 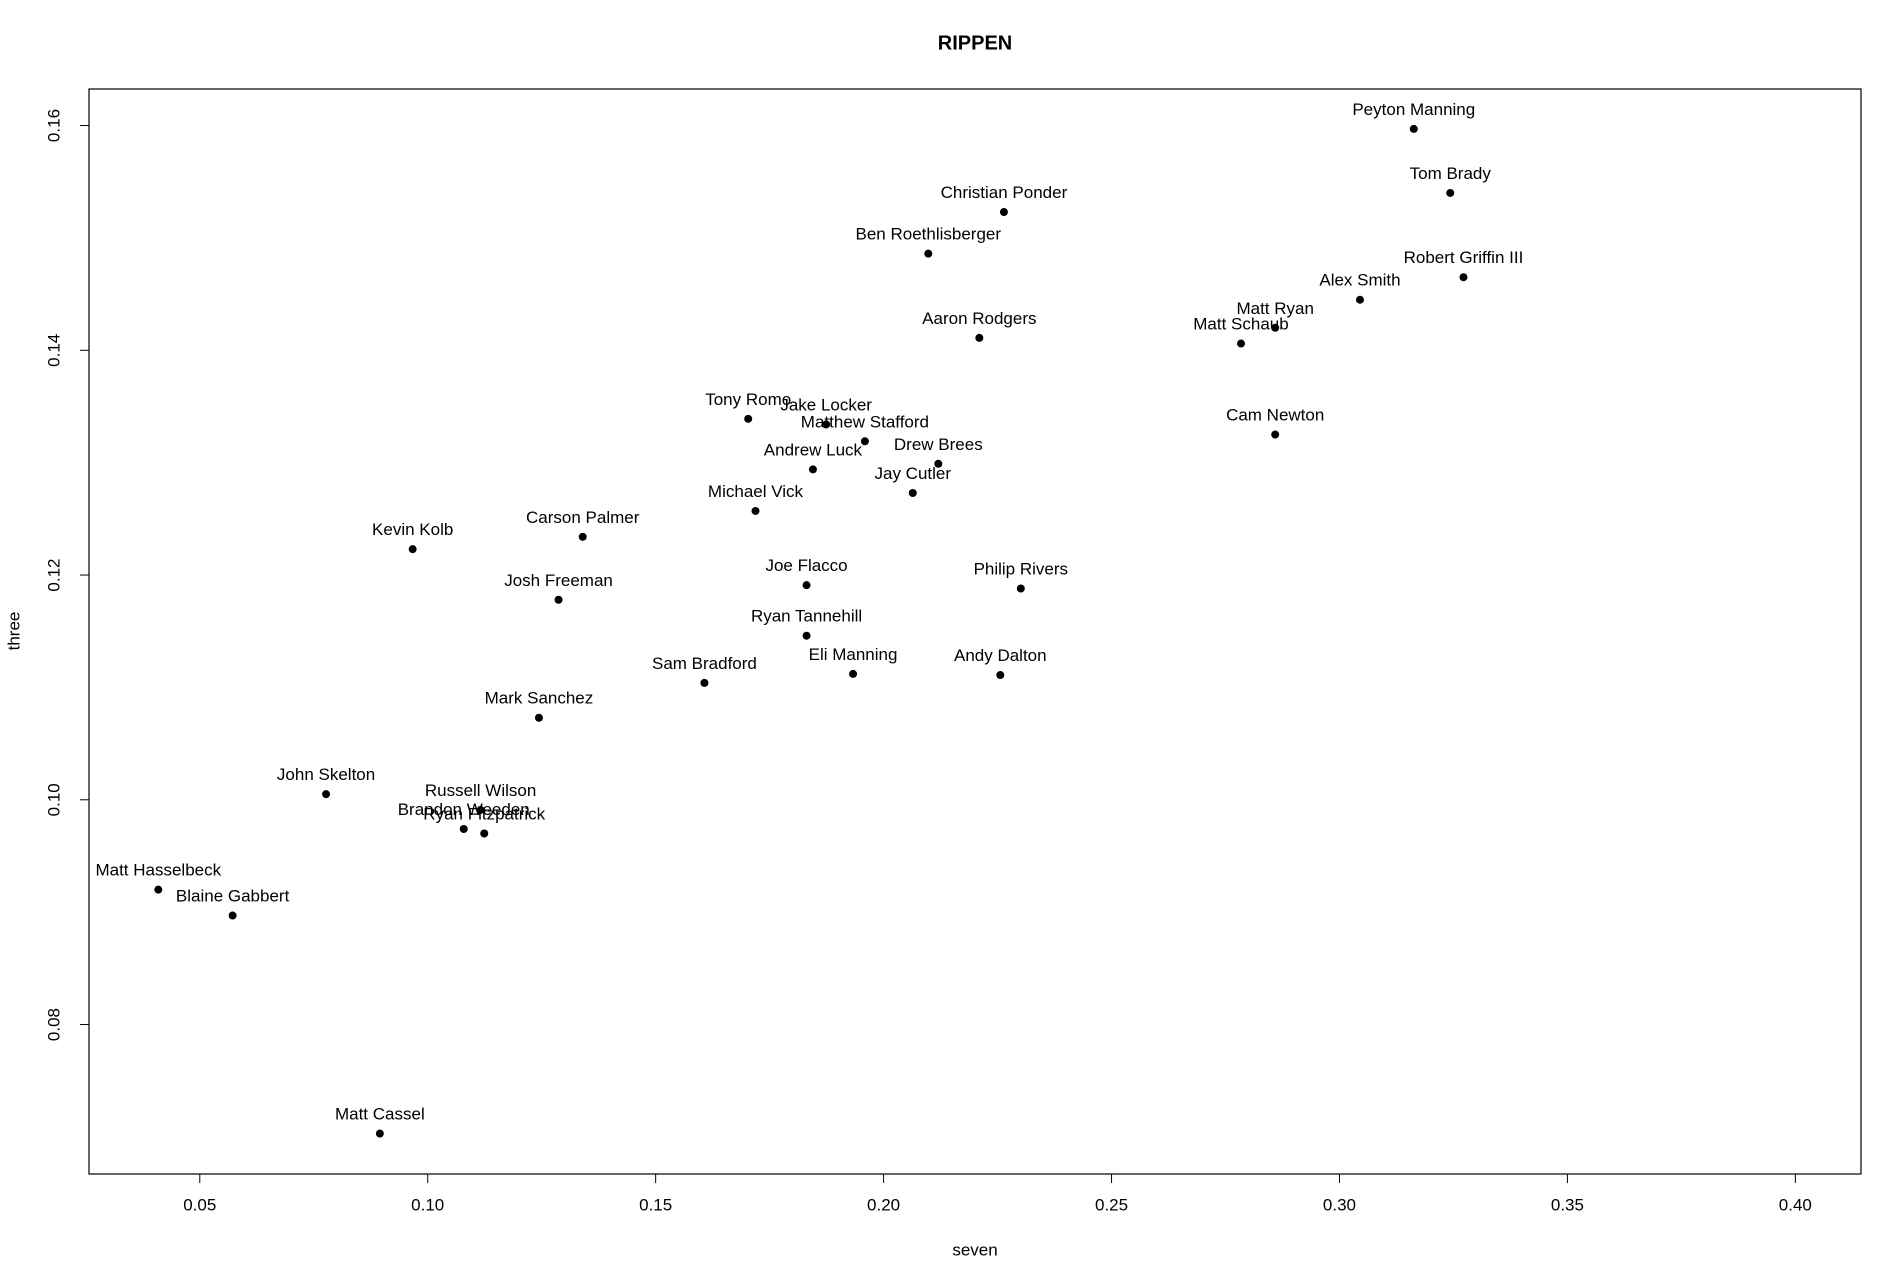 I want to click on x-tick-label: 0.05, so click(x=199, y=1204).